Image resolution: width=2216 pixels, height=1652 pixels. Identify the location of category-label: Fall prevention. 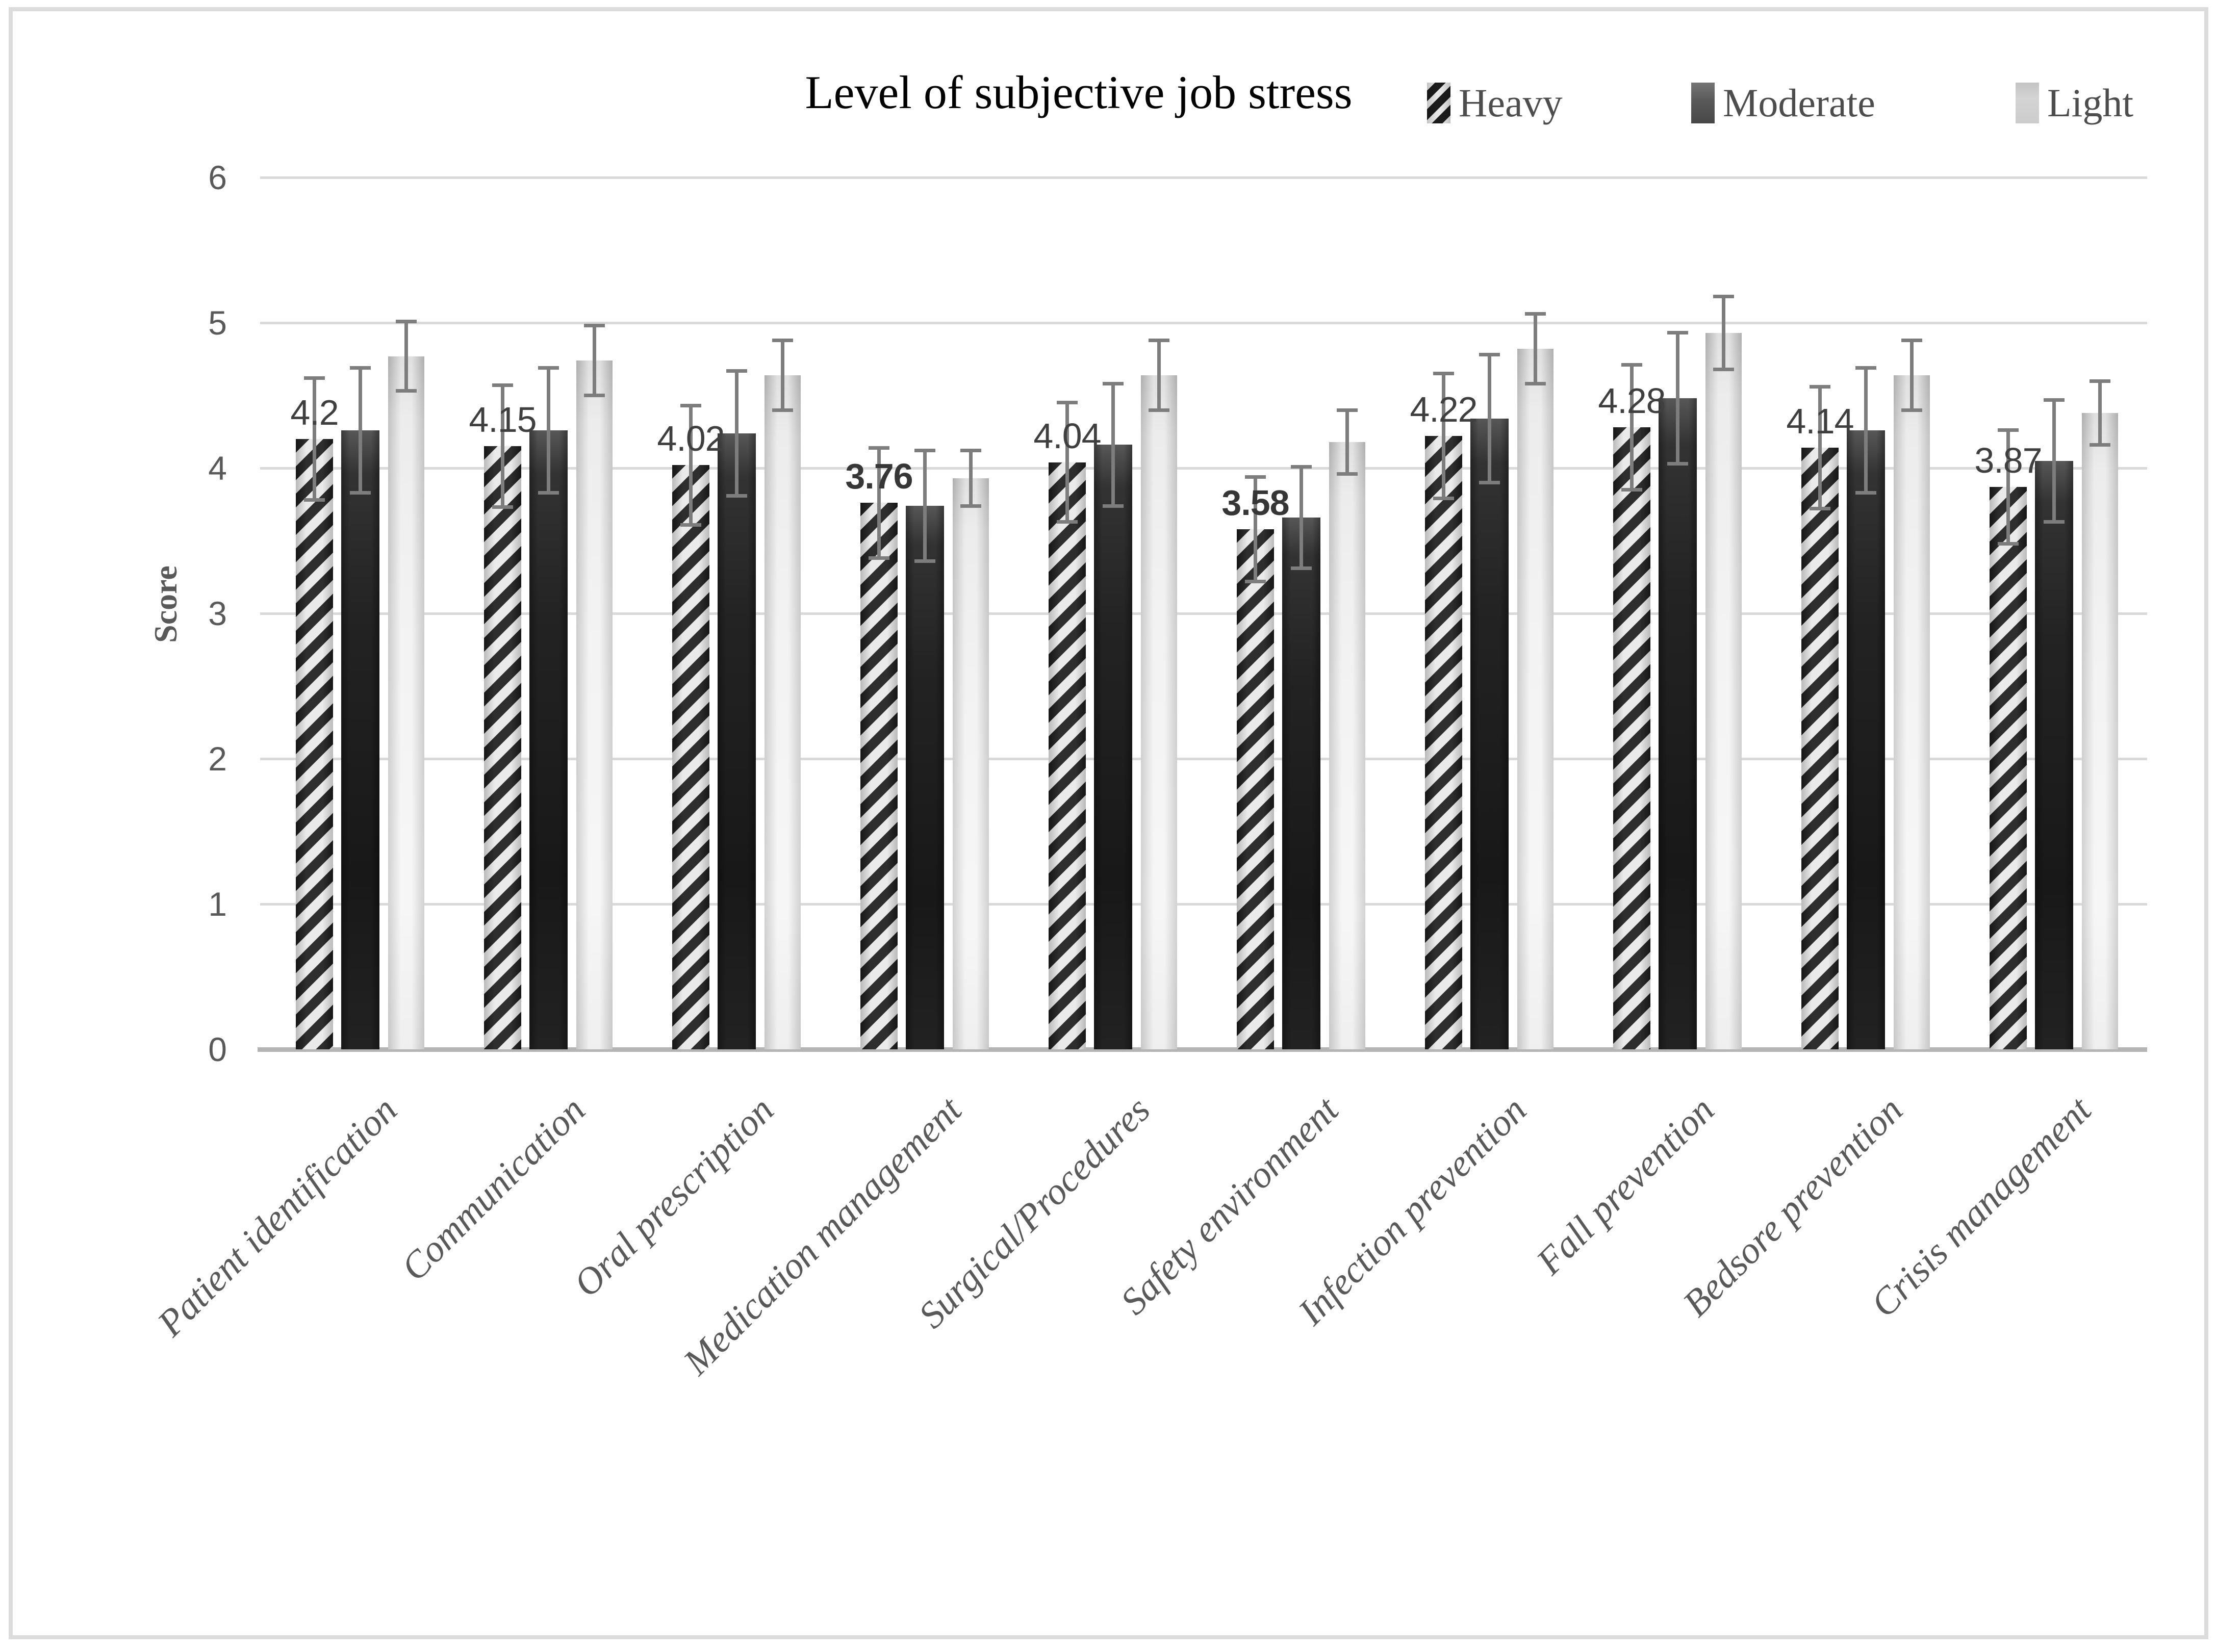
(1626, 1186).